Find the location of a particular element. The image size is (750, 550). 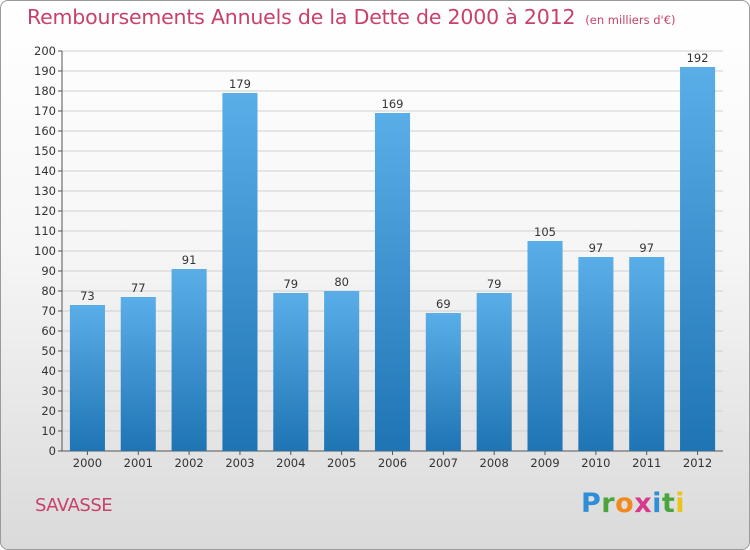

place-name: SAVASSE is located at coordinates (74, 505).